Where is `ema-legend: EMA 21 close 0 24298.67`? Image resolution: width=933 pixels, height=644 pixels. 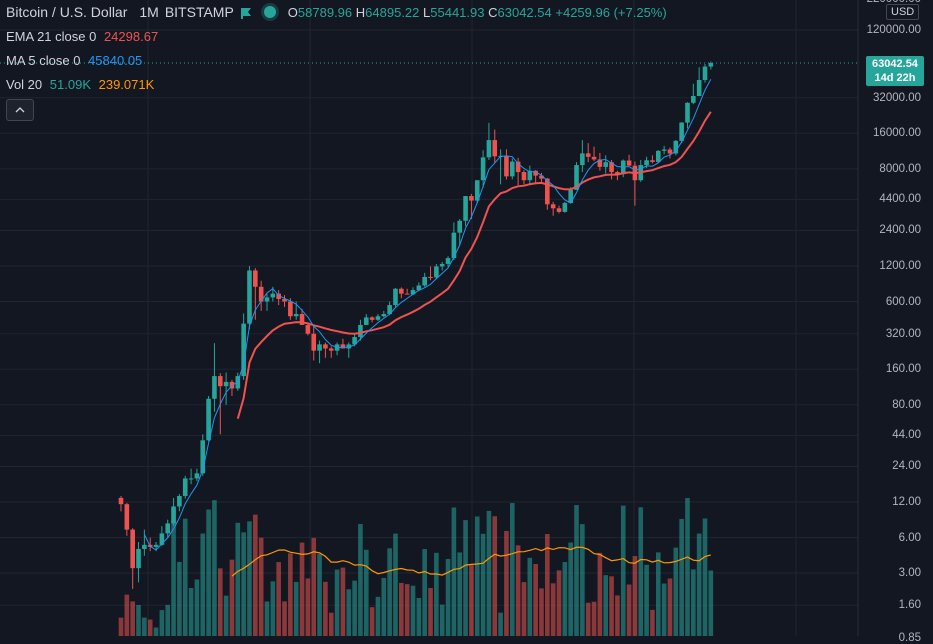 ema-legend: EMA 21 close 0 24298.67 is located at coordinates (82, 36).